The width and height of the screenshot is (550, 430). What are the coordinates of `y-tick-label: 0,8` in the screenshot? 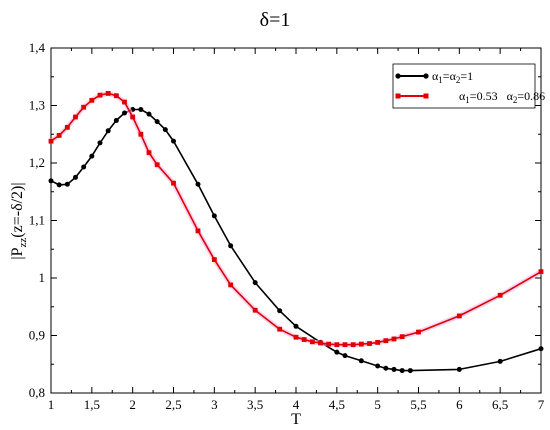 It's located at (37, 392).